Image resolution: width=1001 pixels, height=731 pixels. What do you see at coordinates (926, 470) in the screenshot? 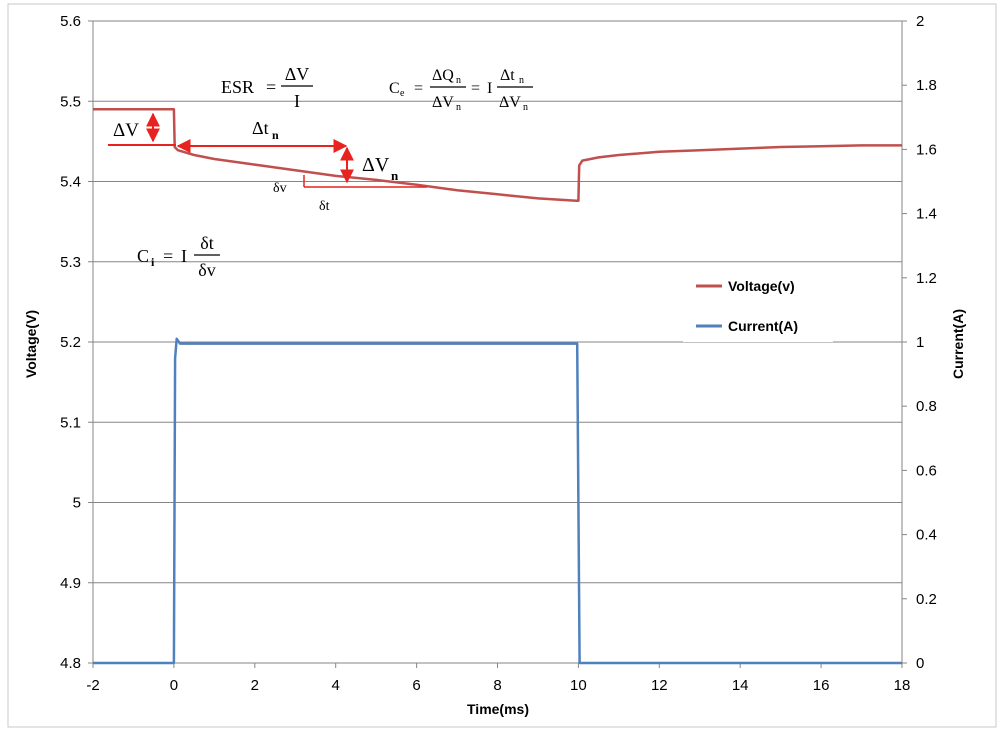
I see `y2-tick-label: 0.6` at bounding box center [926, 470].